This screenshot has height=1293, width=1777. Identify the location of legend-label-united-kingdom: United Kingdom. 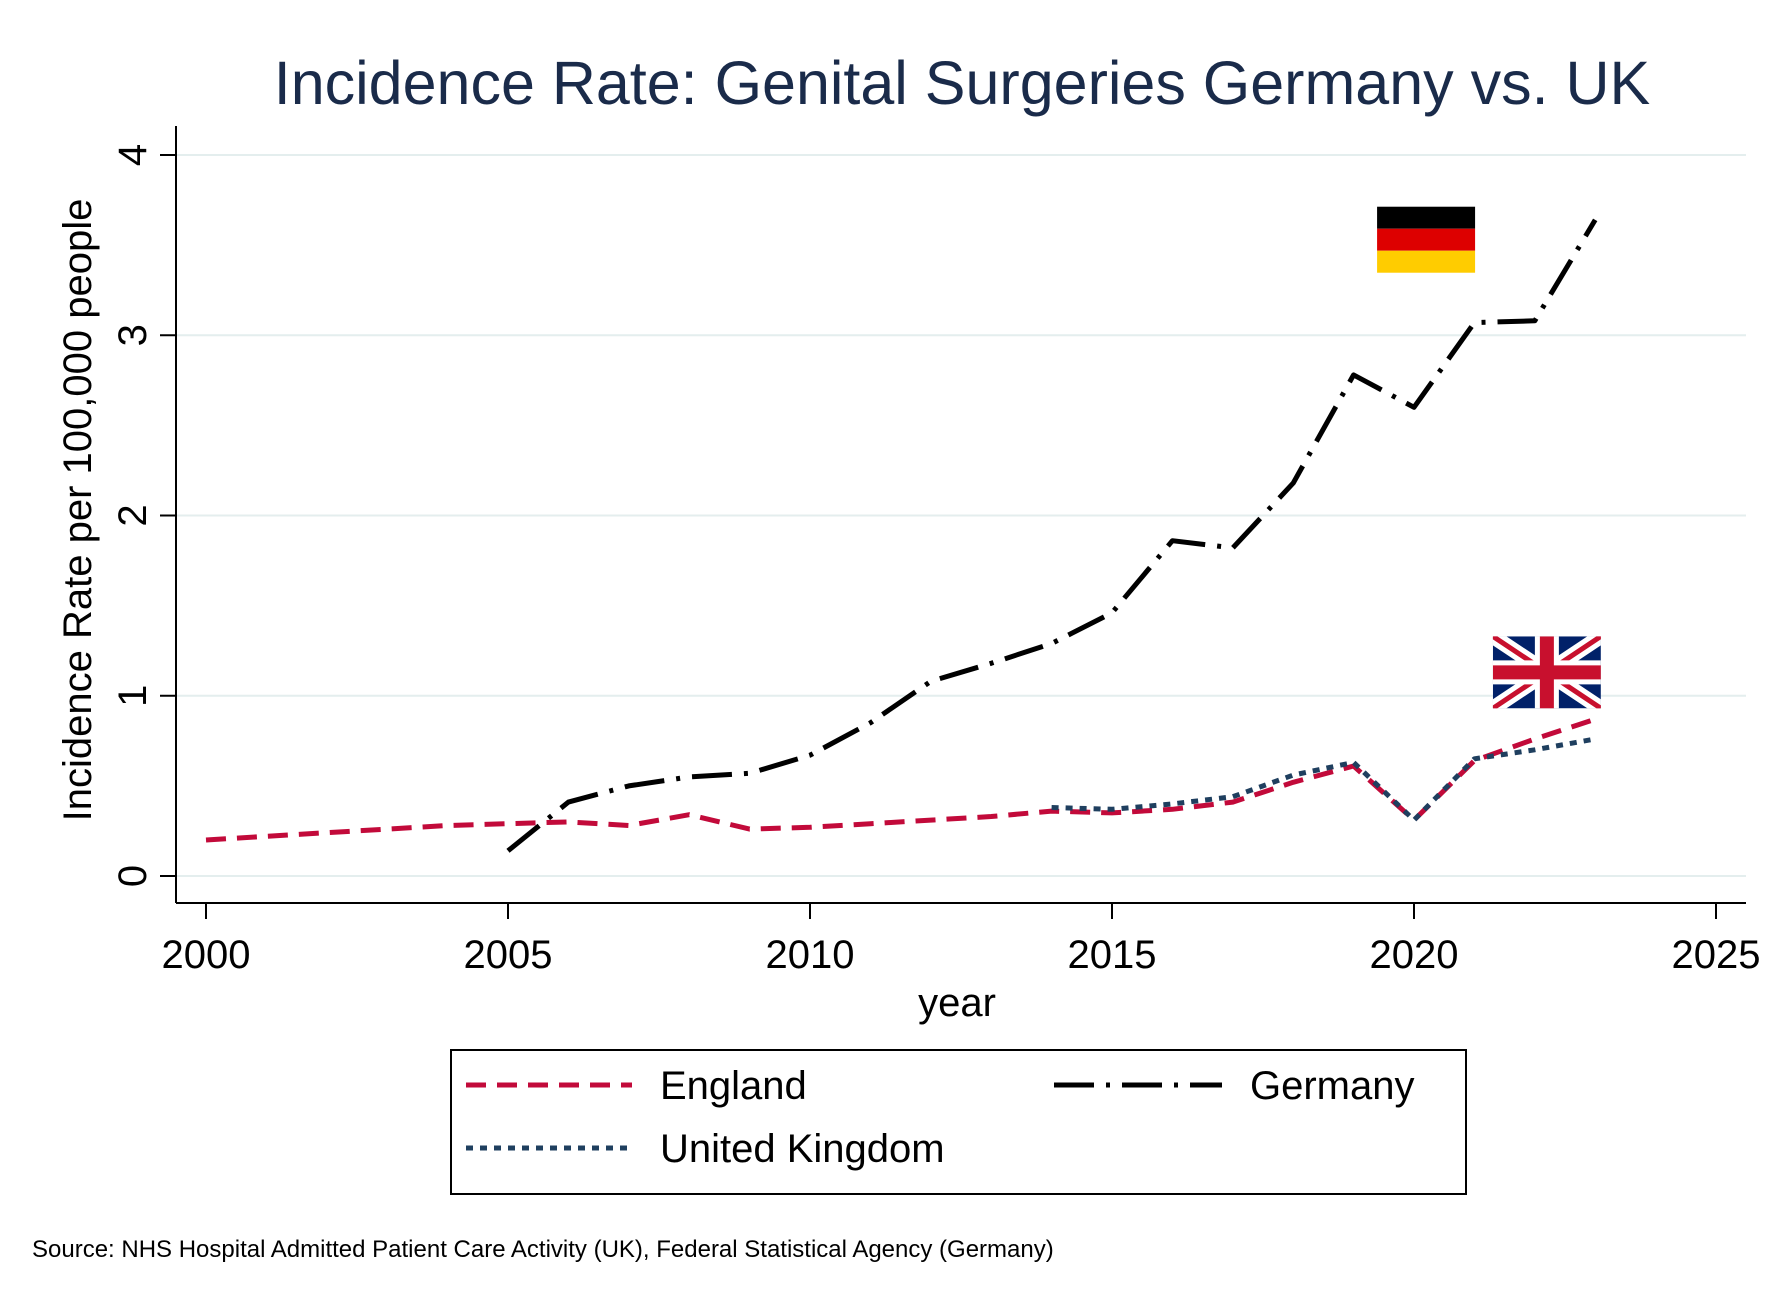
(802, 1149).